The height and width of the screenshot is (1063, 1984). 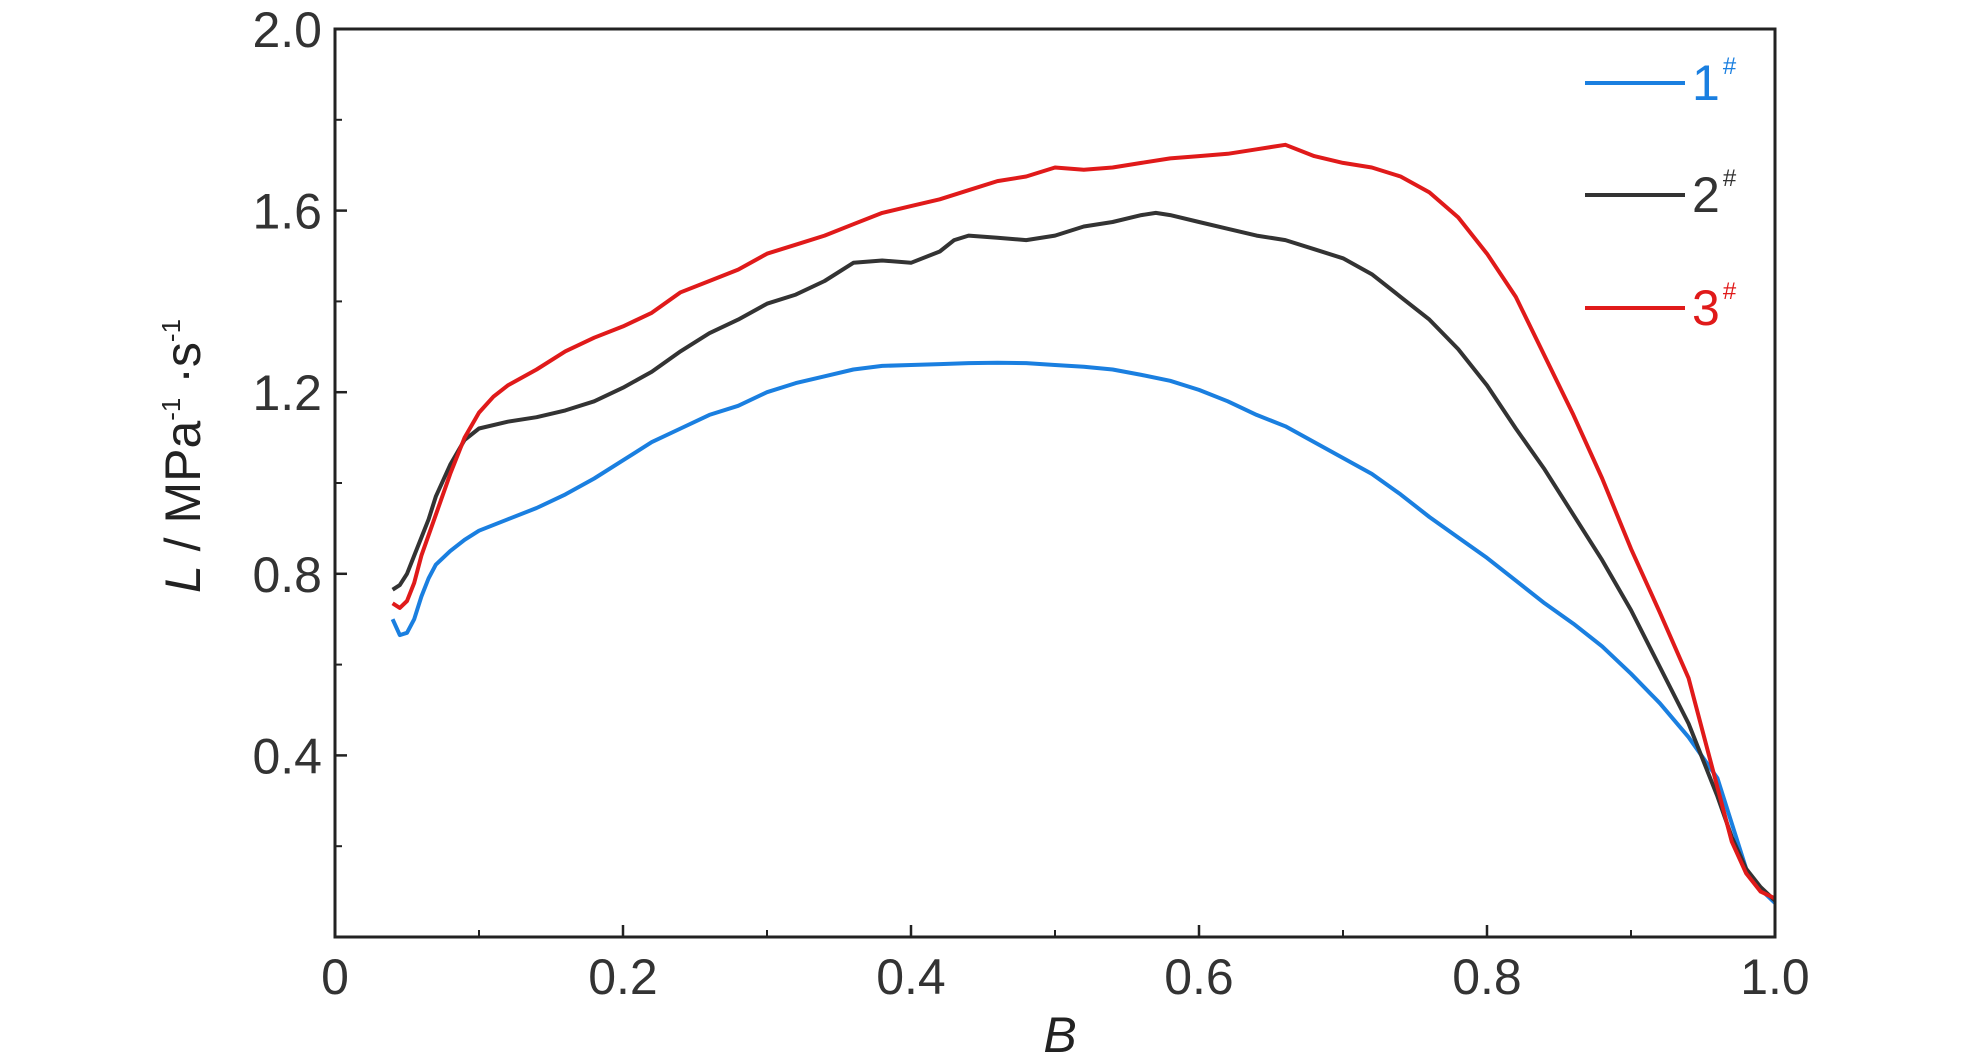 I want to click on y-axis-sep: /, so click(x=183, y=545).